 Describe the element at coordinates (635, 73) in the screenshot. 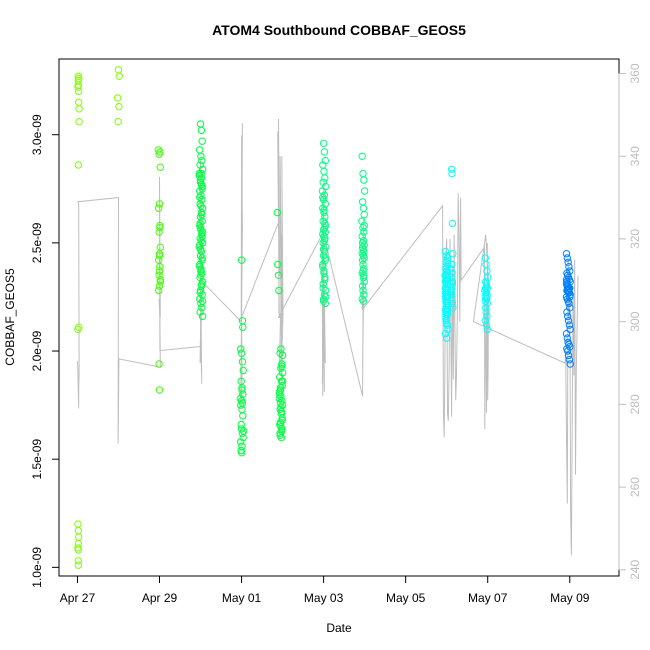

I see `y2-tick-label: 360` at that location.